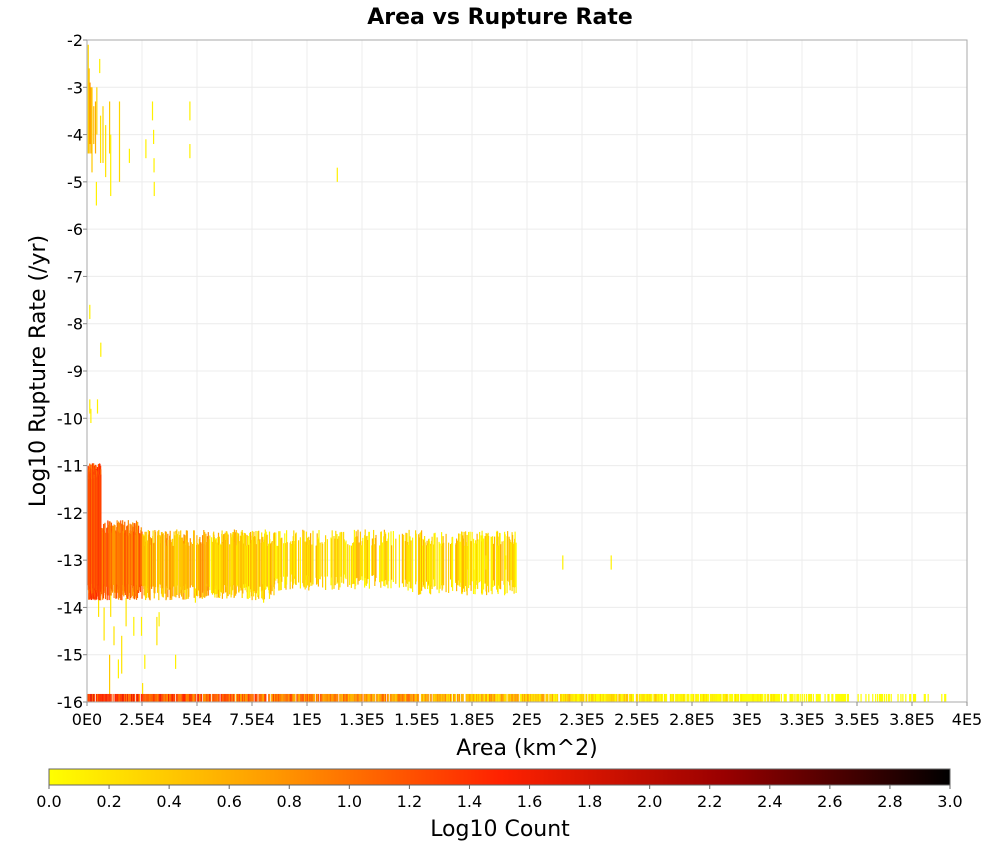 This screenshot has width=1000, height=855. What do you see at coordinates (38, 371) in the screenshot?
I see `y-axis-label: Log10 Rupture Rate (/yr)` at bounding box center [38, 371].